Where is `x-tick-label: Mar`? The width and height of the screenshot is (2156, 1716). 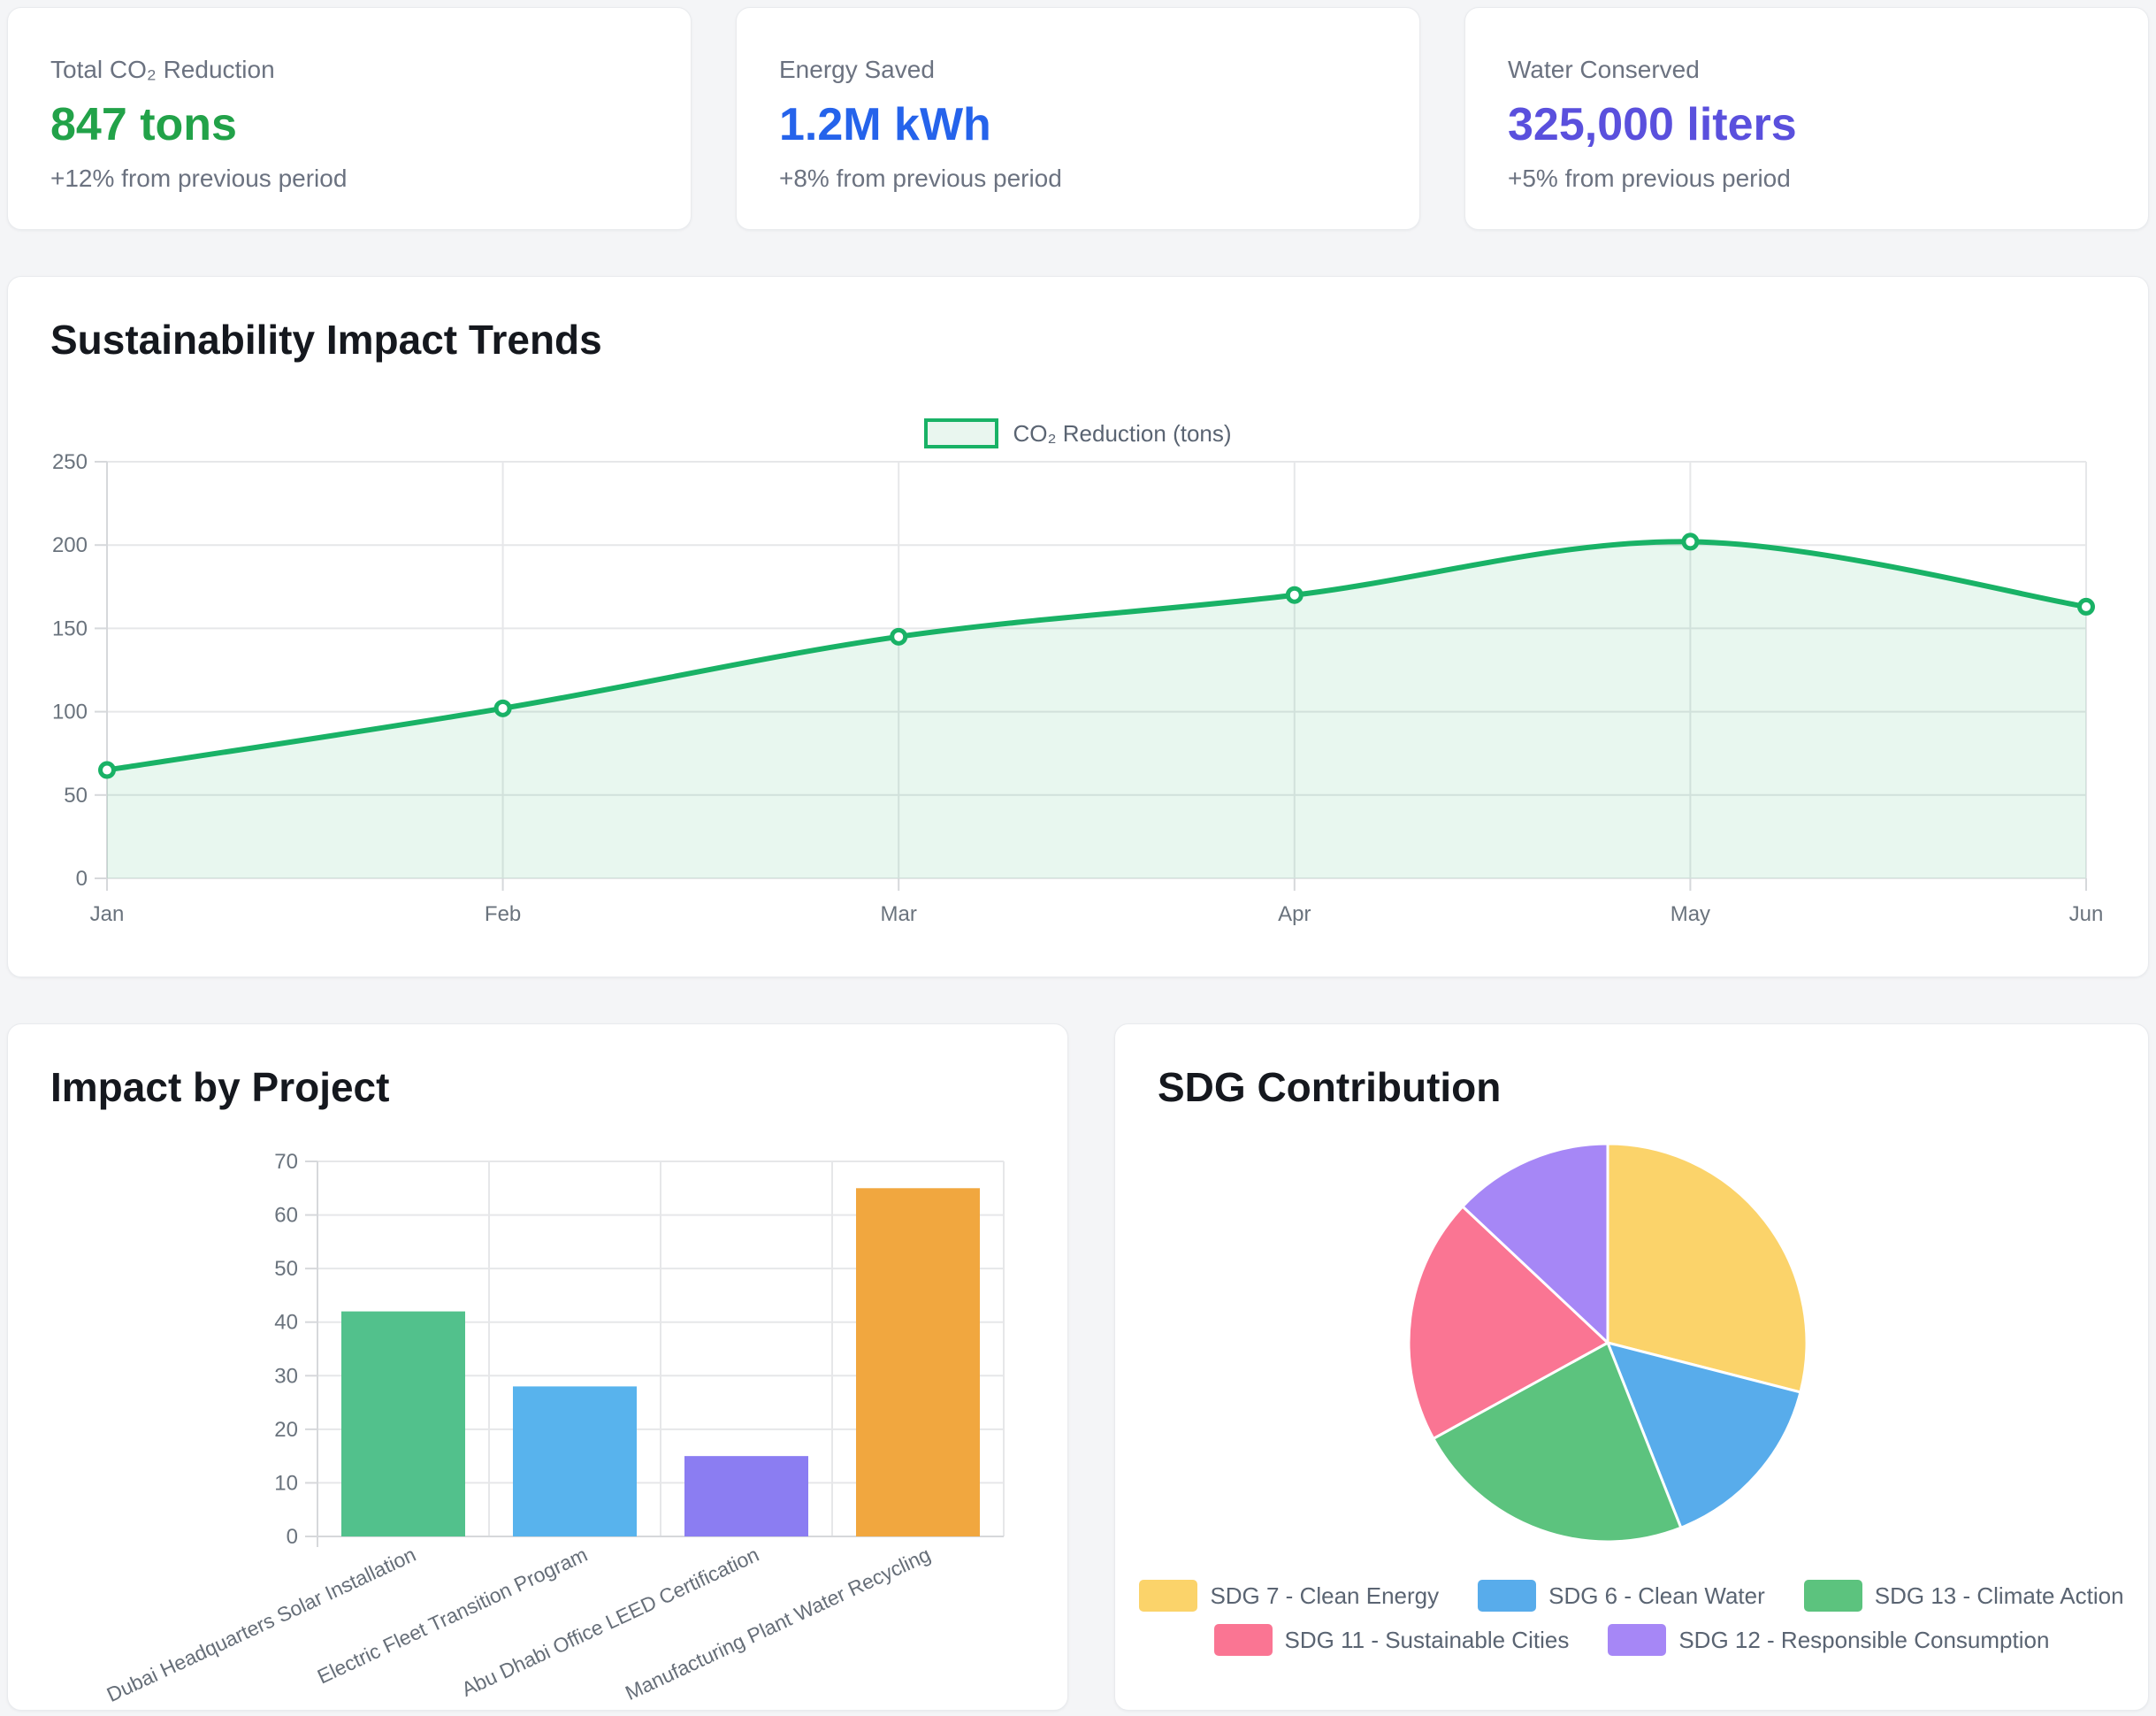 x-tick-label: Mar is located at coordinates (899, 914).